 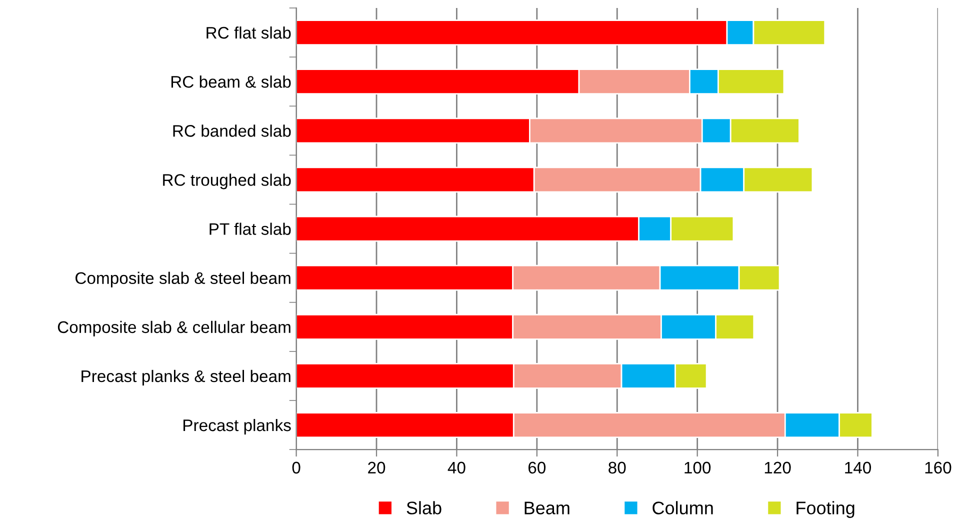 What do you see at coordinates (232, 130) in the screenshot?
I see `y-tick-label: RC banded slab` at bounding box center [232, 130].